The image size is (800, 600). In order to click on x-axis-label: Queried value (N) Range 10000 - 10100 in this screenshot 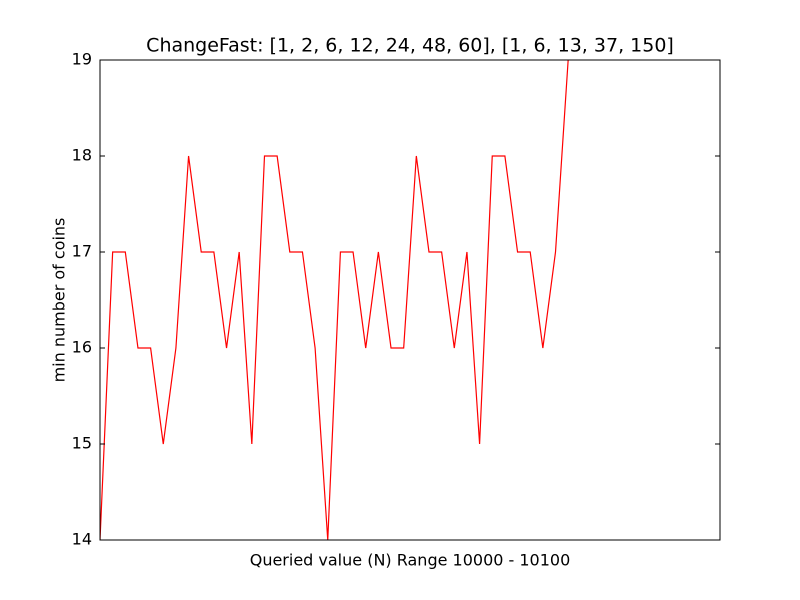, I will do `click(410, 560)`.